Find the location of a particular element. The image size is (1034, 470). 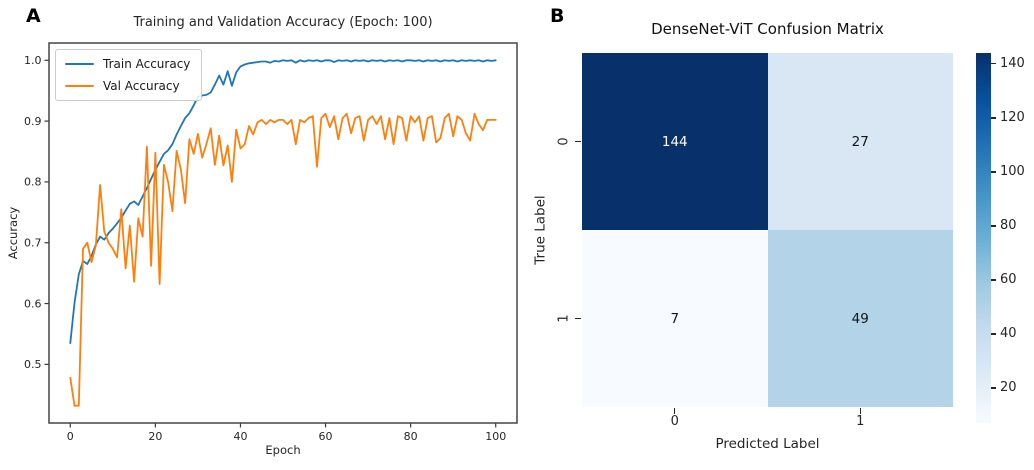

panel-b-title: DenseNet-ViT Confusion Matrix is located at coordinates (767, 29).